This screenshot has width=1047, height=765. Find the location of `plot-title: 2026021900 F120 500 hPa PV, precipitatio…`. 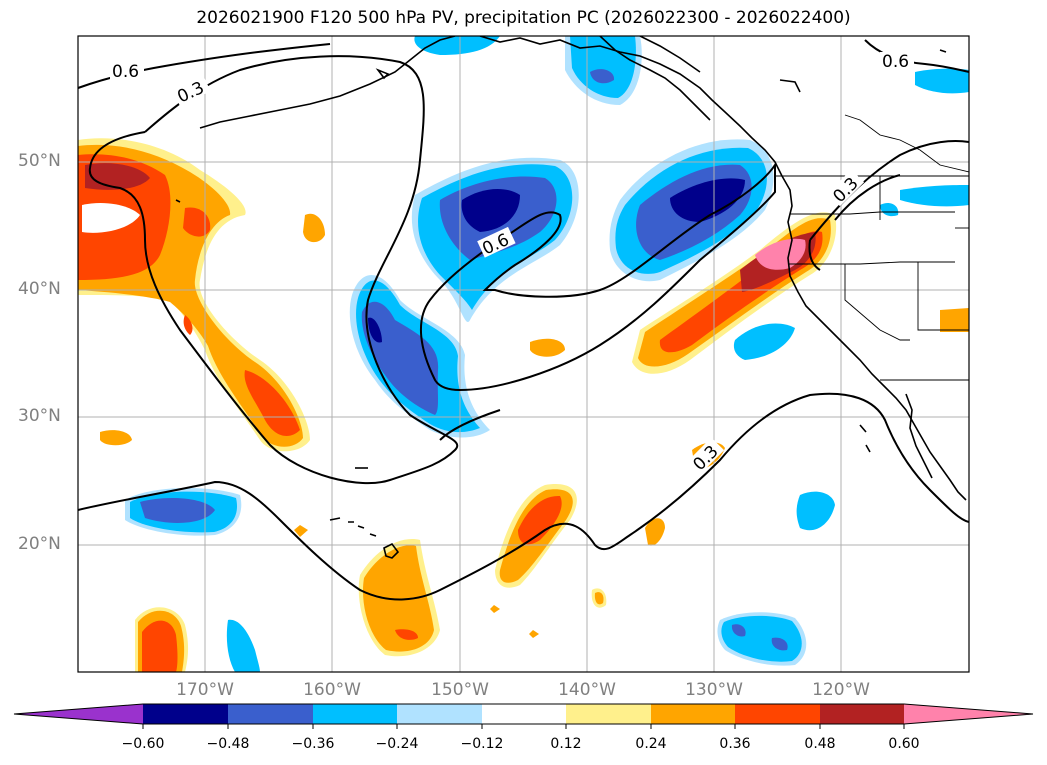

plot-title: 2026021900 F120 500 hPa PV, precipitatio… is located at coordinates (523, 18).